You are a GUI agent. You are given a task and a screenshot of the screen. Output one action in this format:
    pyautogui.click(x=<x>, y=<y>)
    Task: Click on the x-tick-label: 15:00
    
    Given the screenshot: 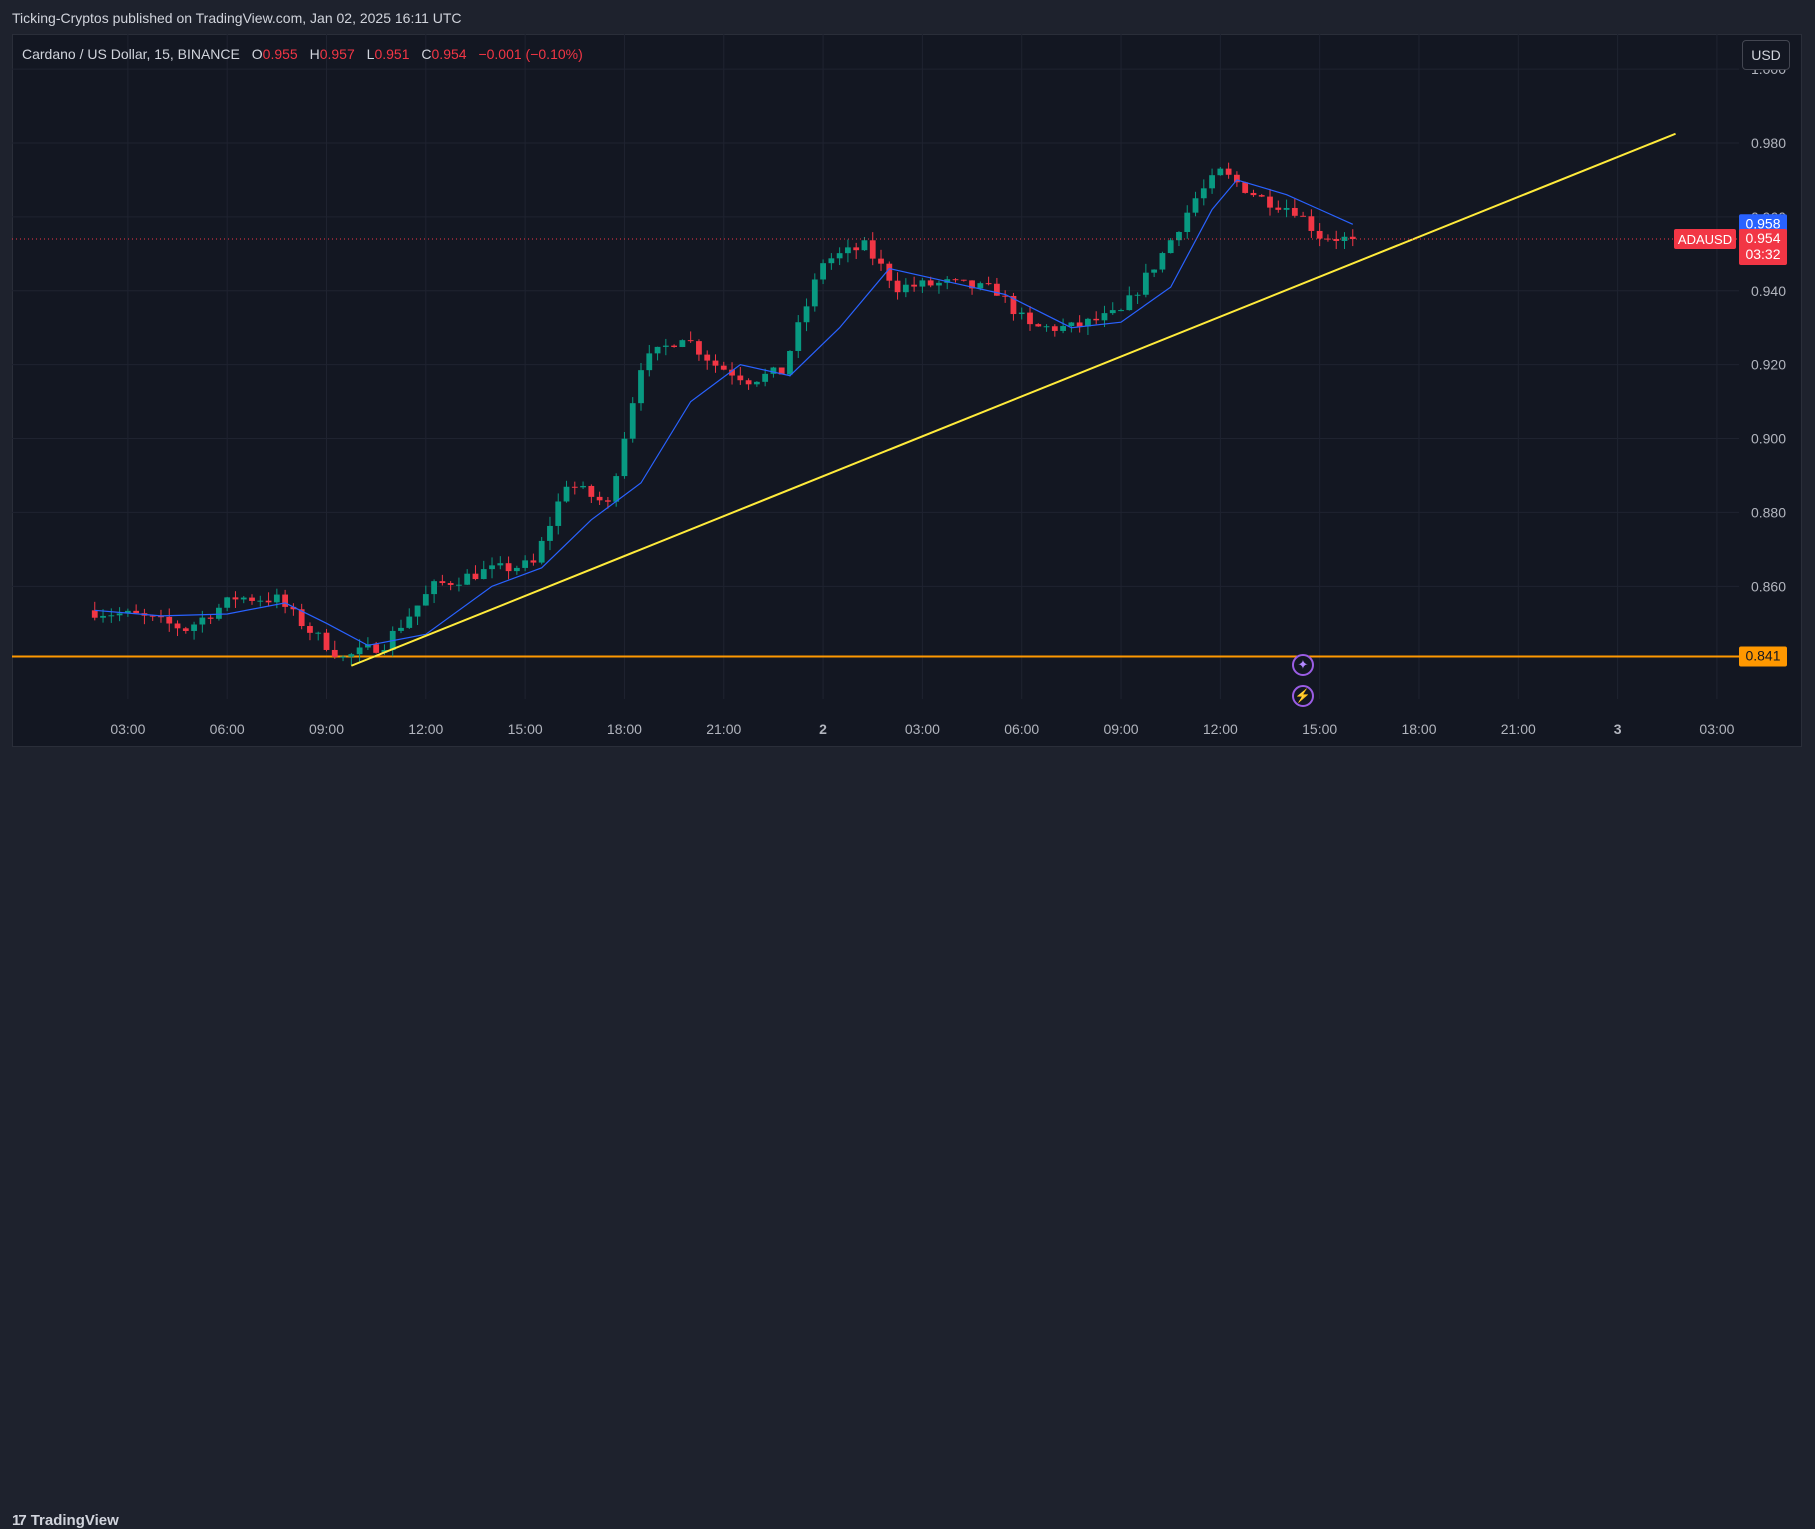 What is the action you would take?
    pyautogui.click(x=1319, y=729)
    